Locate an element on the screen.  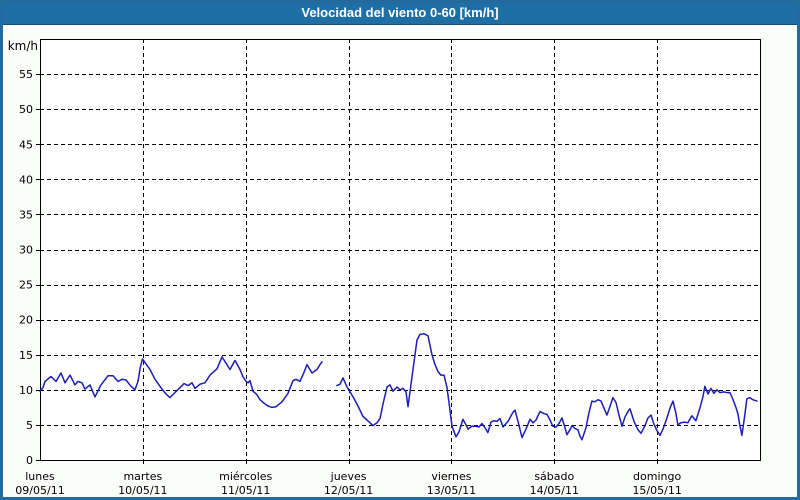
y-tick-label: 10 is located at coordinates (26, 390).